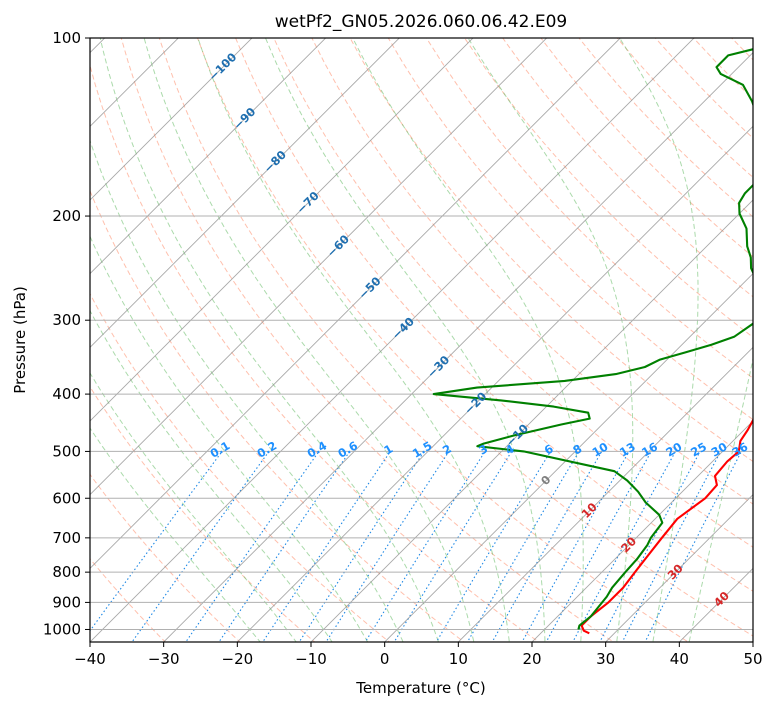 This screenshot has height=708, width=775. Describe the element at coordinates (675, 571) in the screenshot. I see `isotherm-label: 30` at that location.